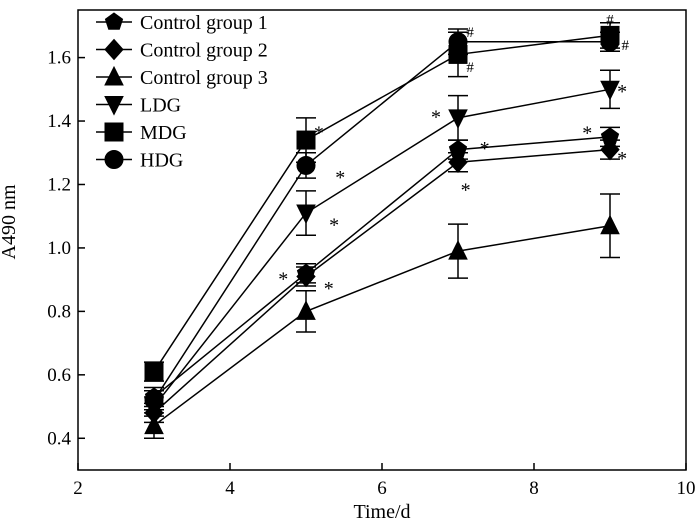  Describe the element at coordinates (10, 221) in the screenshot. I see `y-axis-title: A490 nm` at that location.